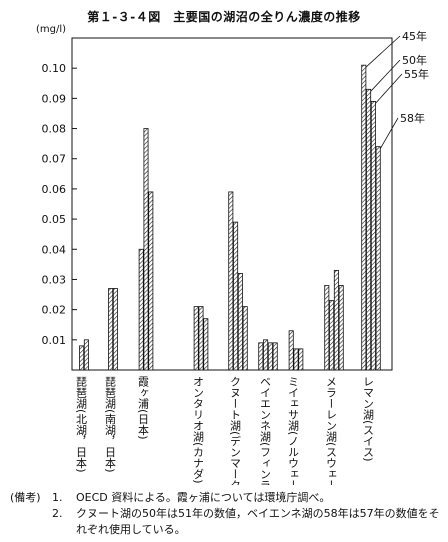  What do you see at coordinates (414, 36) in the screenshot?
I see `series-label: 45年` at bounding box center [414, 36].